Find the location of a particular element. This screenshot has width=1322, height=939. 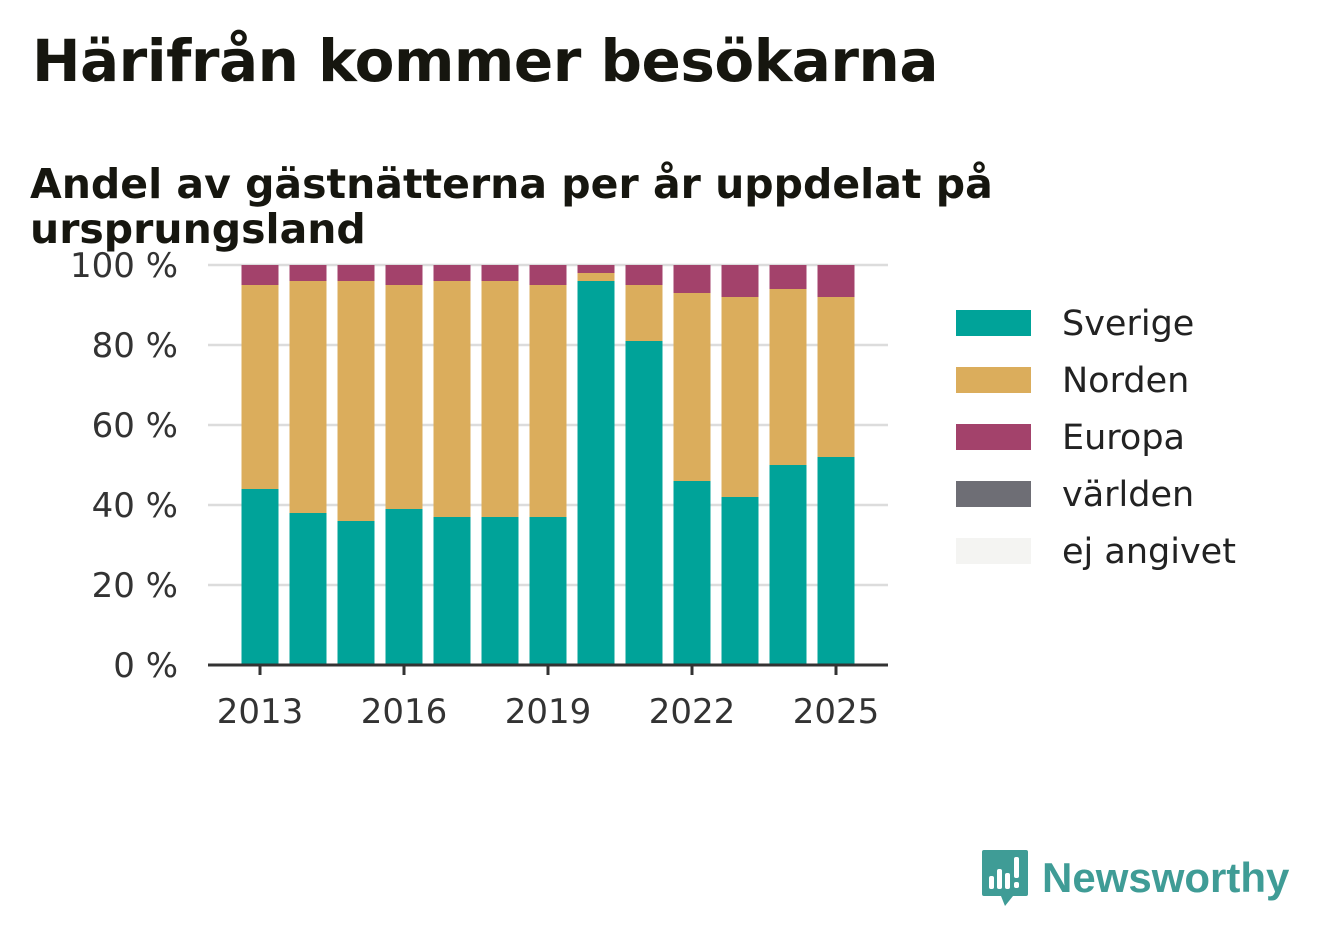

y-tick-label: 0 % is located at coordinates (145, 666).